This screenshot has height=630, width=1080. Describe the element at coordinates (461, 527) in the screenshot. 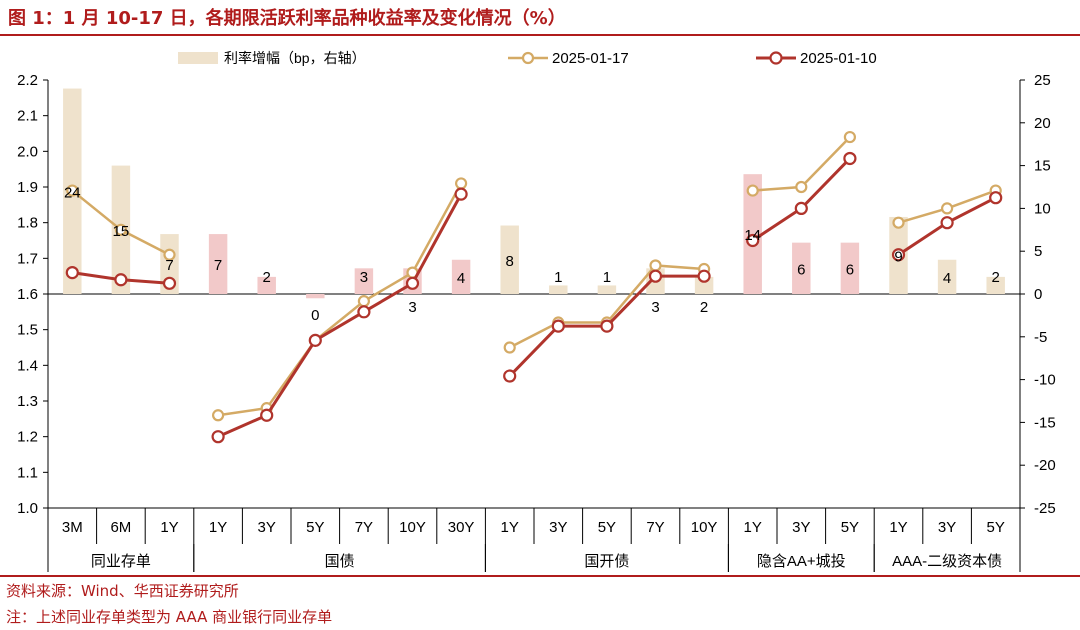

I see `category-label: 30Y` at that location.